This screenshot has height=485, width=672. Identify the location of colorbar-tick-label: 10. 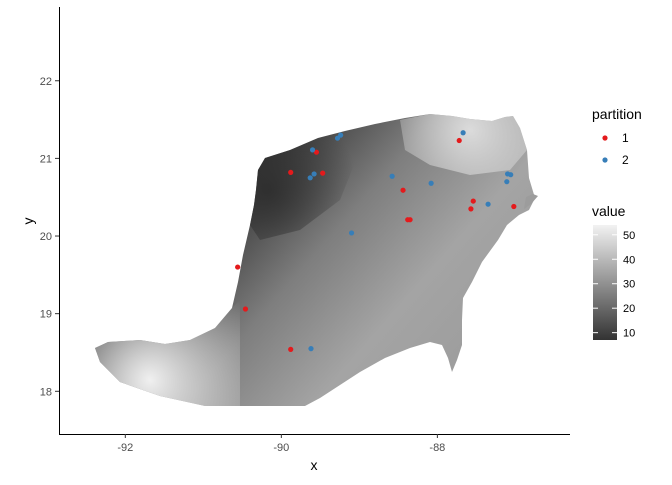
(629, 334).